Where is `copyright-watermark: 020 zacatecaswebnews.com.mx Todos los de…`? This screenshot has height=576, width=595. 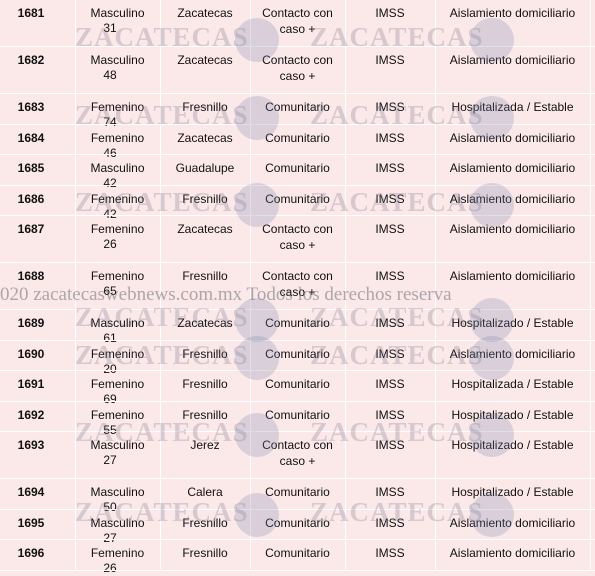 copyright-watermark: 020 zacatecaswebnews.com.mx Todos los de… is located at coordinates (226, 294).